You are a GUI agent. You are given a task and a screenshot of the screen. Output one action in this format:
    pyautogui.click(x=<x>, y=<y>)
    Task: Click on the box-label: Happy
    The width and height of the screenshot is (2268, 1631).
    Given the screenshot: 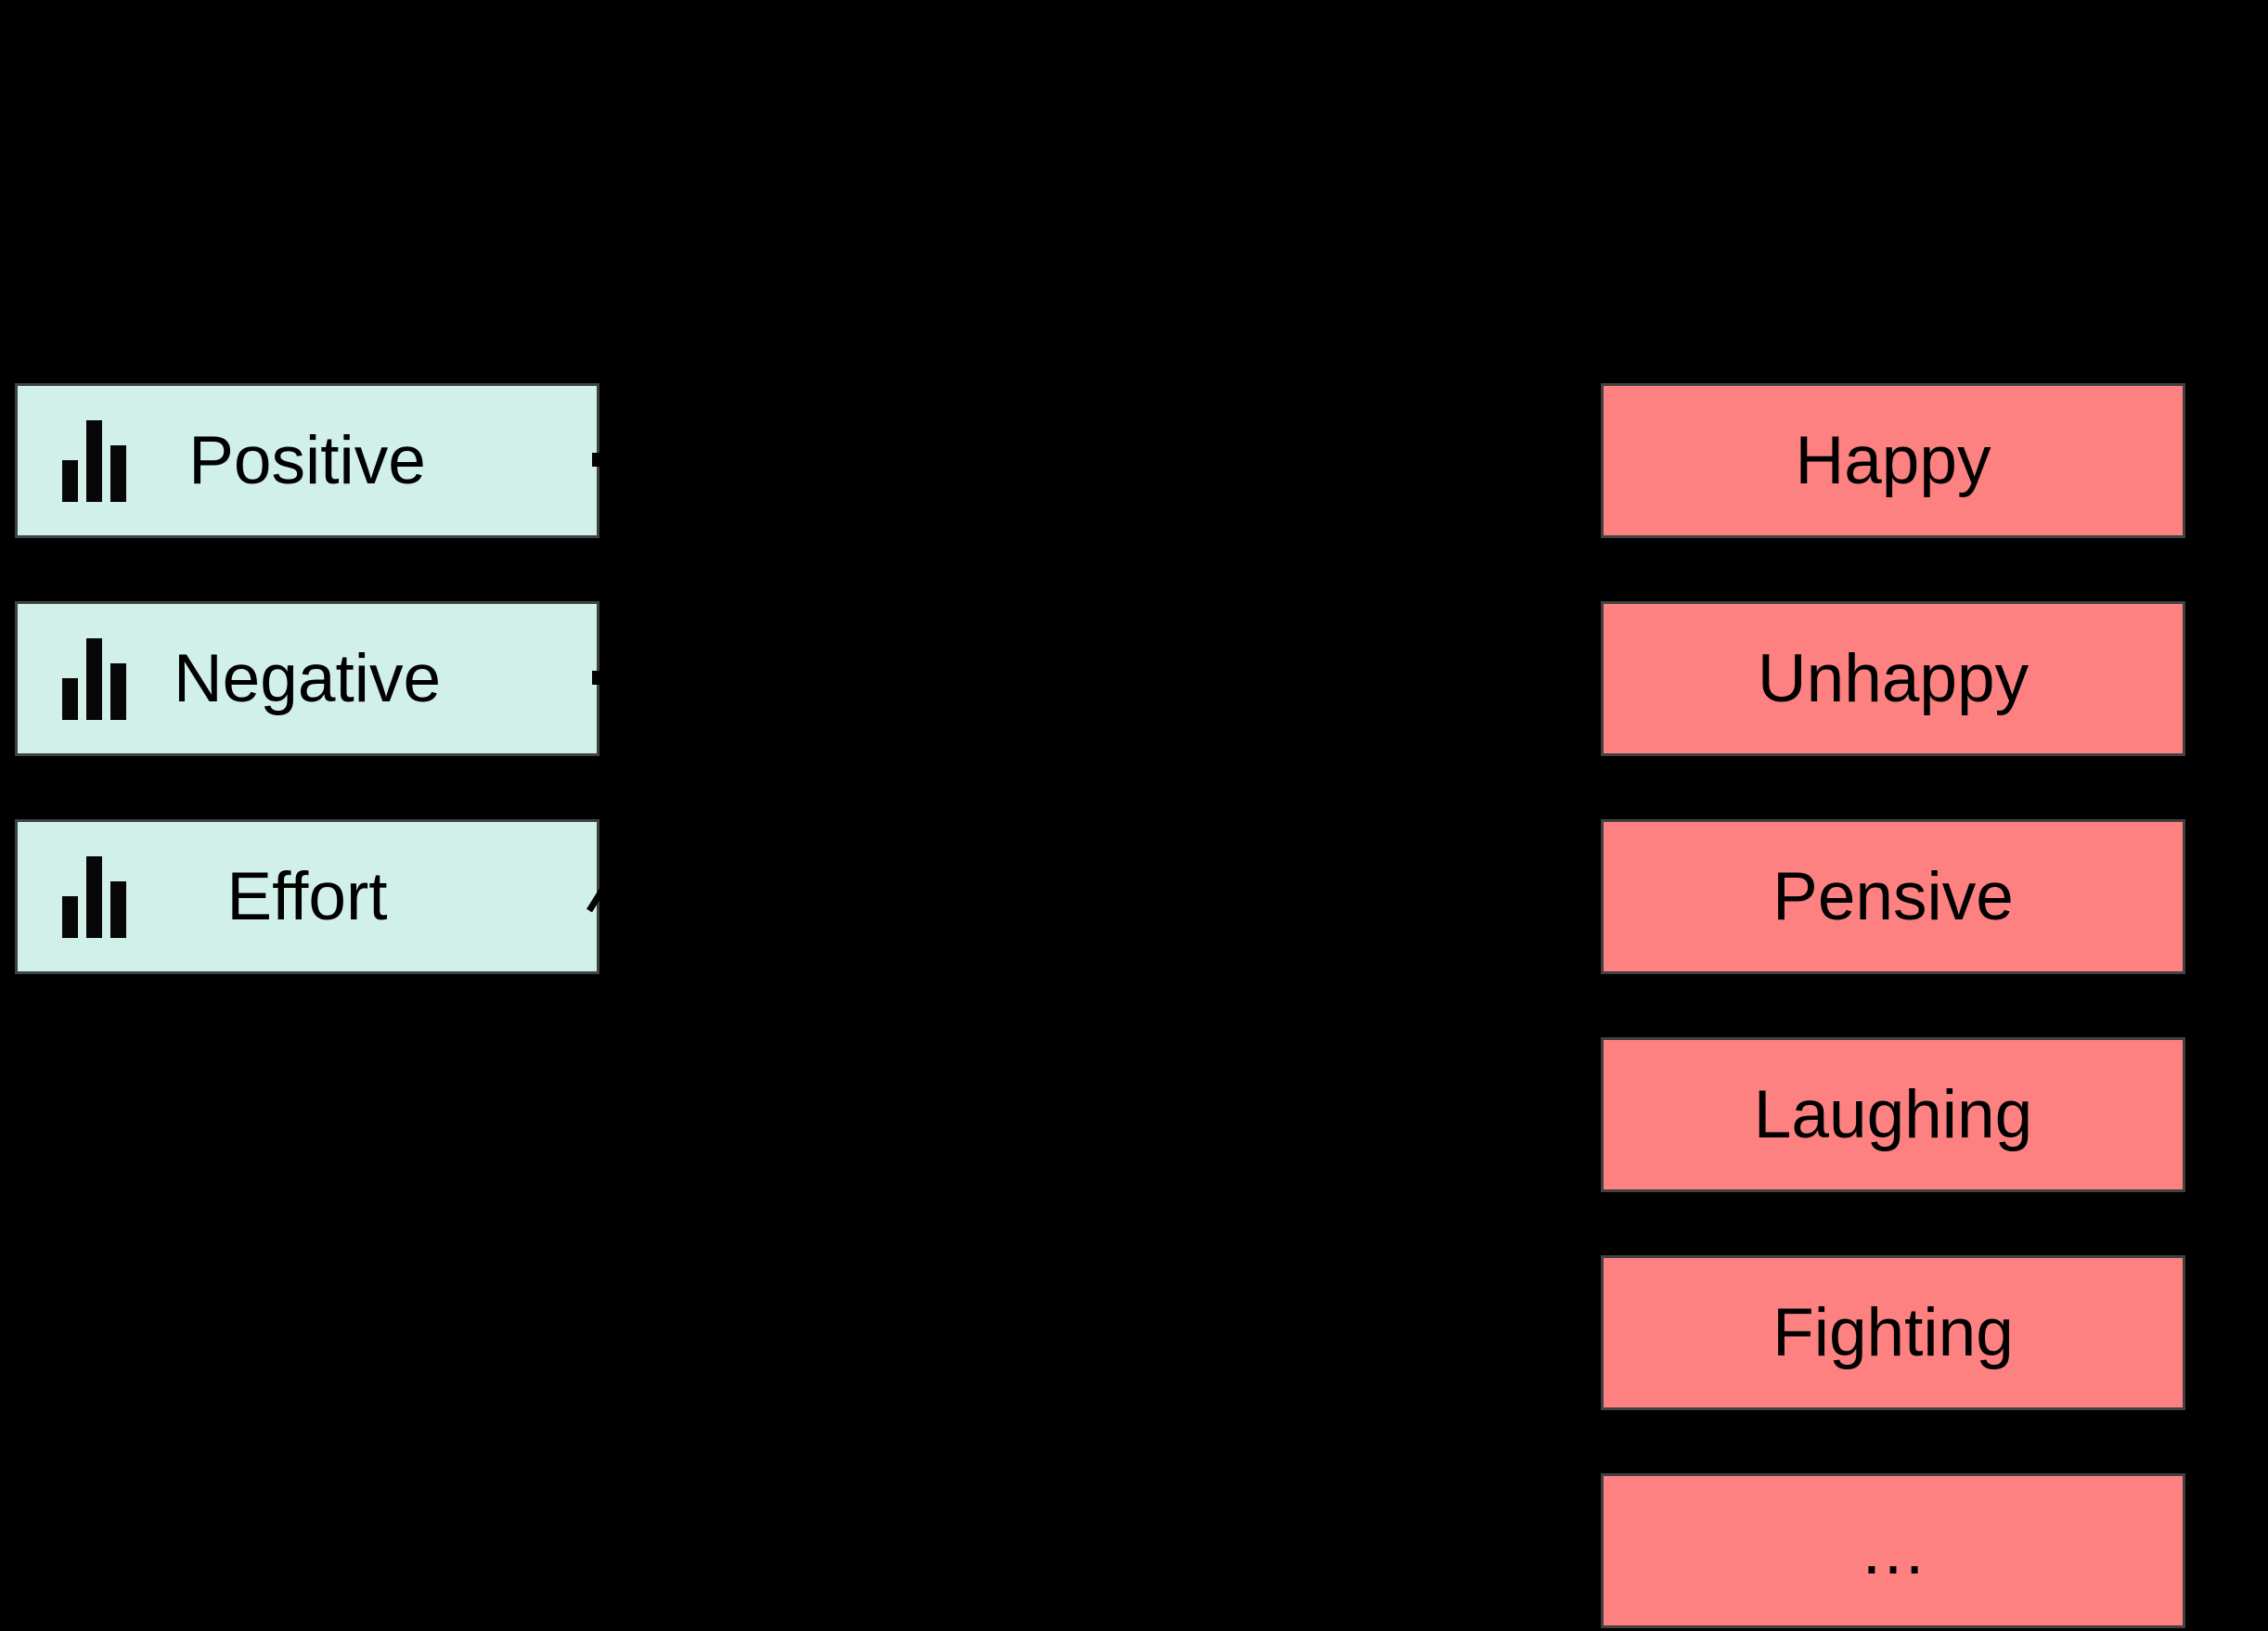 What is the action you would take?
    pyautogui.click(x=1893, y=460)
    